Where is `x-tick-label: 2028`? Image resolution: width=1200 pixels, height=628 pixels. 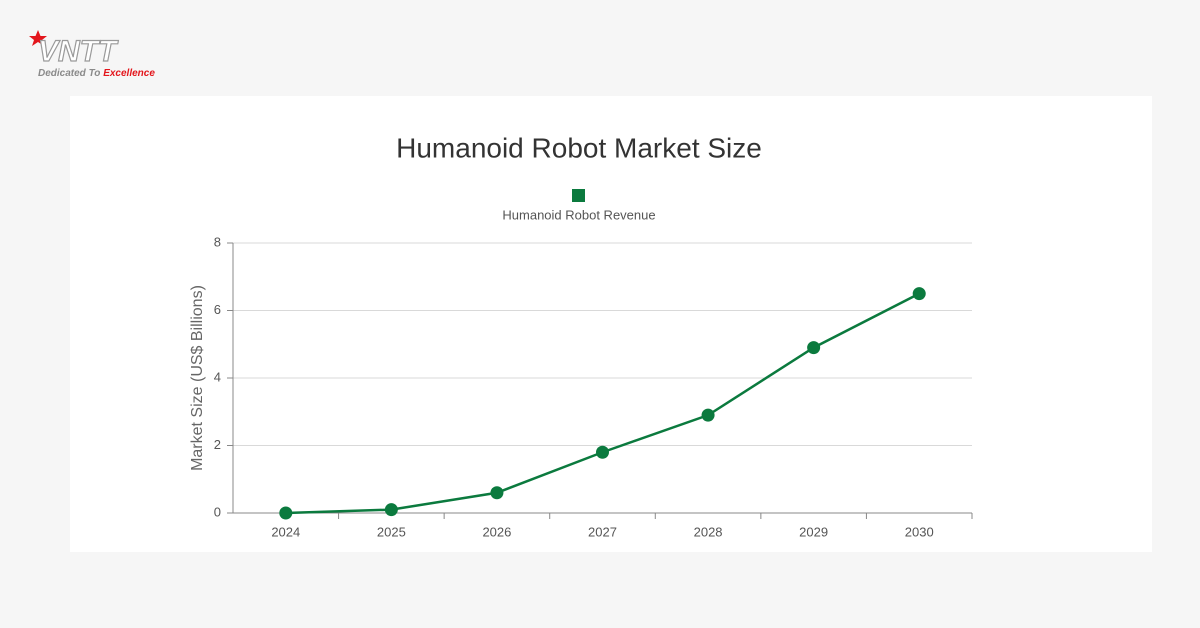
x-tick-label: 2028 is located at coordinates (708, 531).